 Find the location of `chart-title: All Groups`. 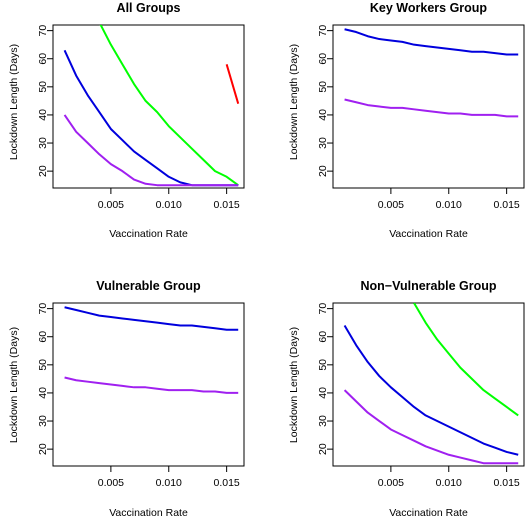

chart-title: All Groups is located at coordinates (149, 8).